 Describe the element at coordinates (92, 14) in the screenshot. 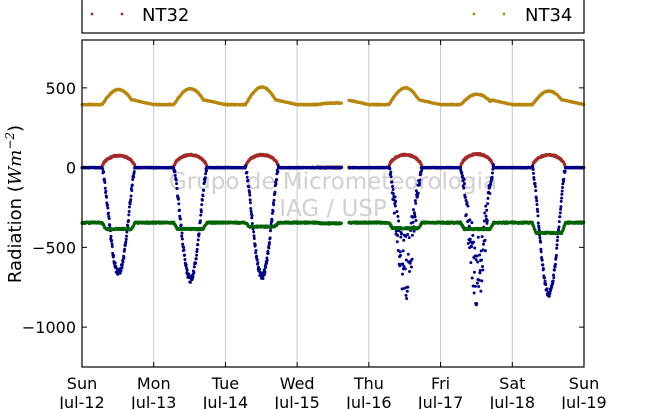

I see `legend-marker` at that location.